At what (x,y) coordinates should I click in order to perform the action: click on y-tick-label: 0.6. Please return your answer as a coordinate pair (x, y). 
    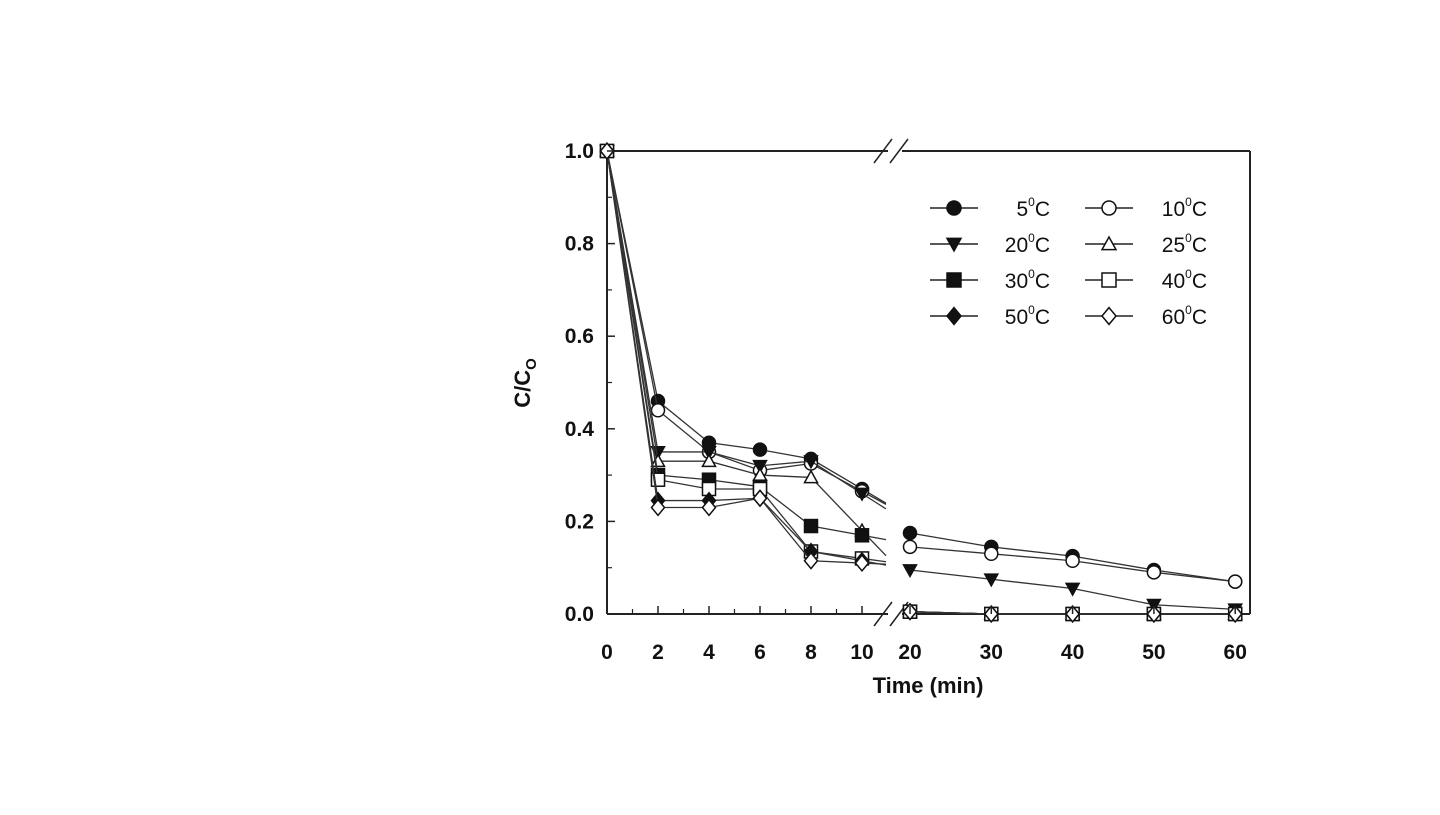
    Looking at the image, I should click on (579, 336).